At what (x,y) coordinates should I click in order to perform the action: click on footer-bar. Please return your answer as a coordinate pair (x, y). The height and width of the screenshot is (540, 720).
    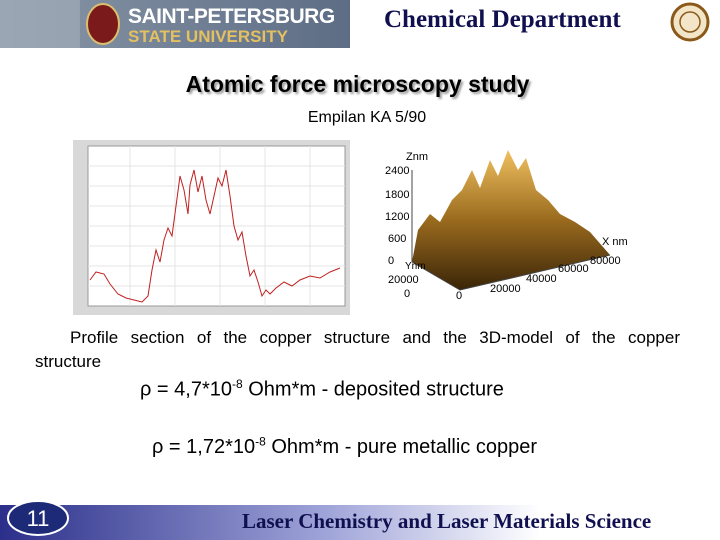
    Looking at the image, I should click on (360, 522).